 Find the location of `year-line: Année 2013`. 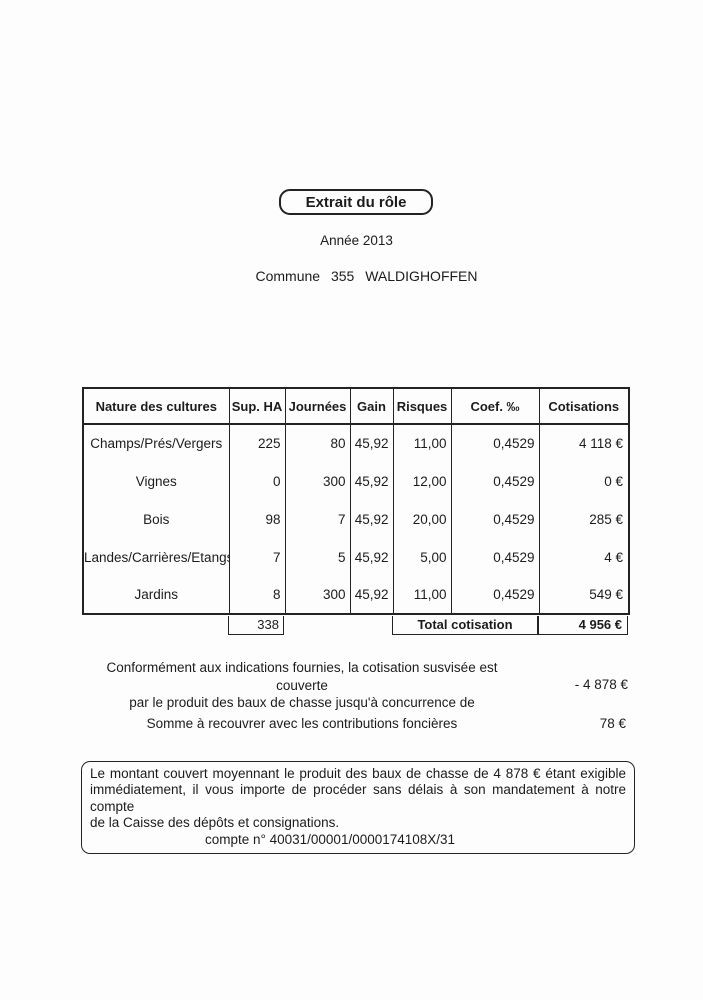

year-line: Année 2013 is located at coordinates (356, 240).